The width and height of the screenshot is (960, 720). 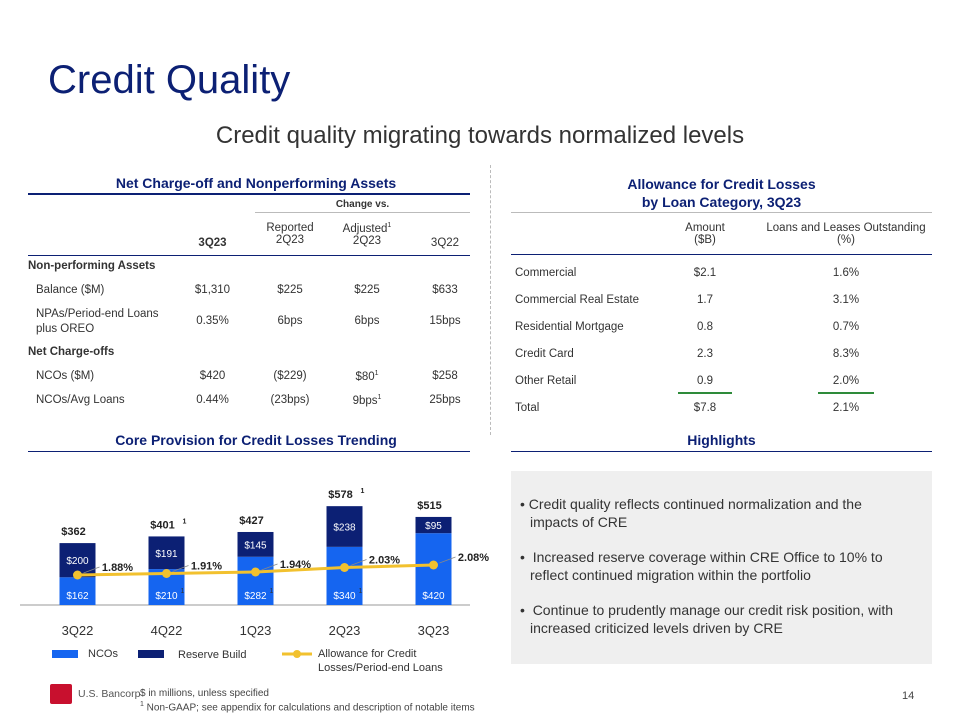 I want to click on nco-cell: $633, so click(x=445, y=290).